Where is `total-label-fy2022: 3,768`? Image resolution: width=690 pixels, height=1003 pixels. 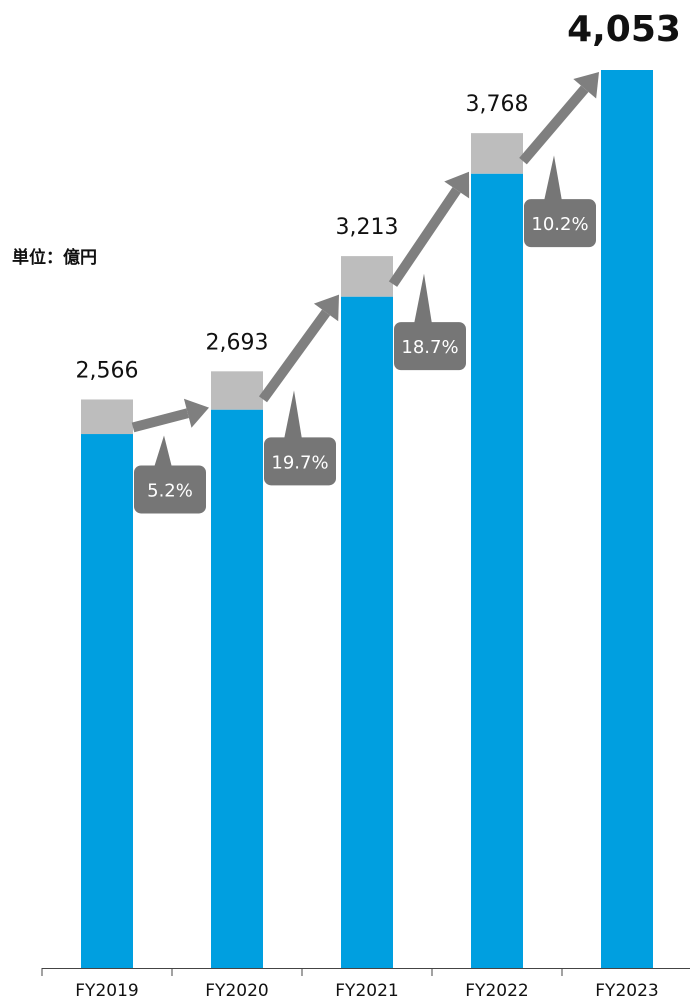
total-label-fy2022: 3,768 is located at coordinates (497, 104).